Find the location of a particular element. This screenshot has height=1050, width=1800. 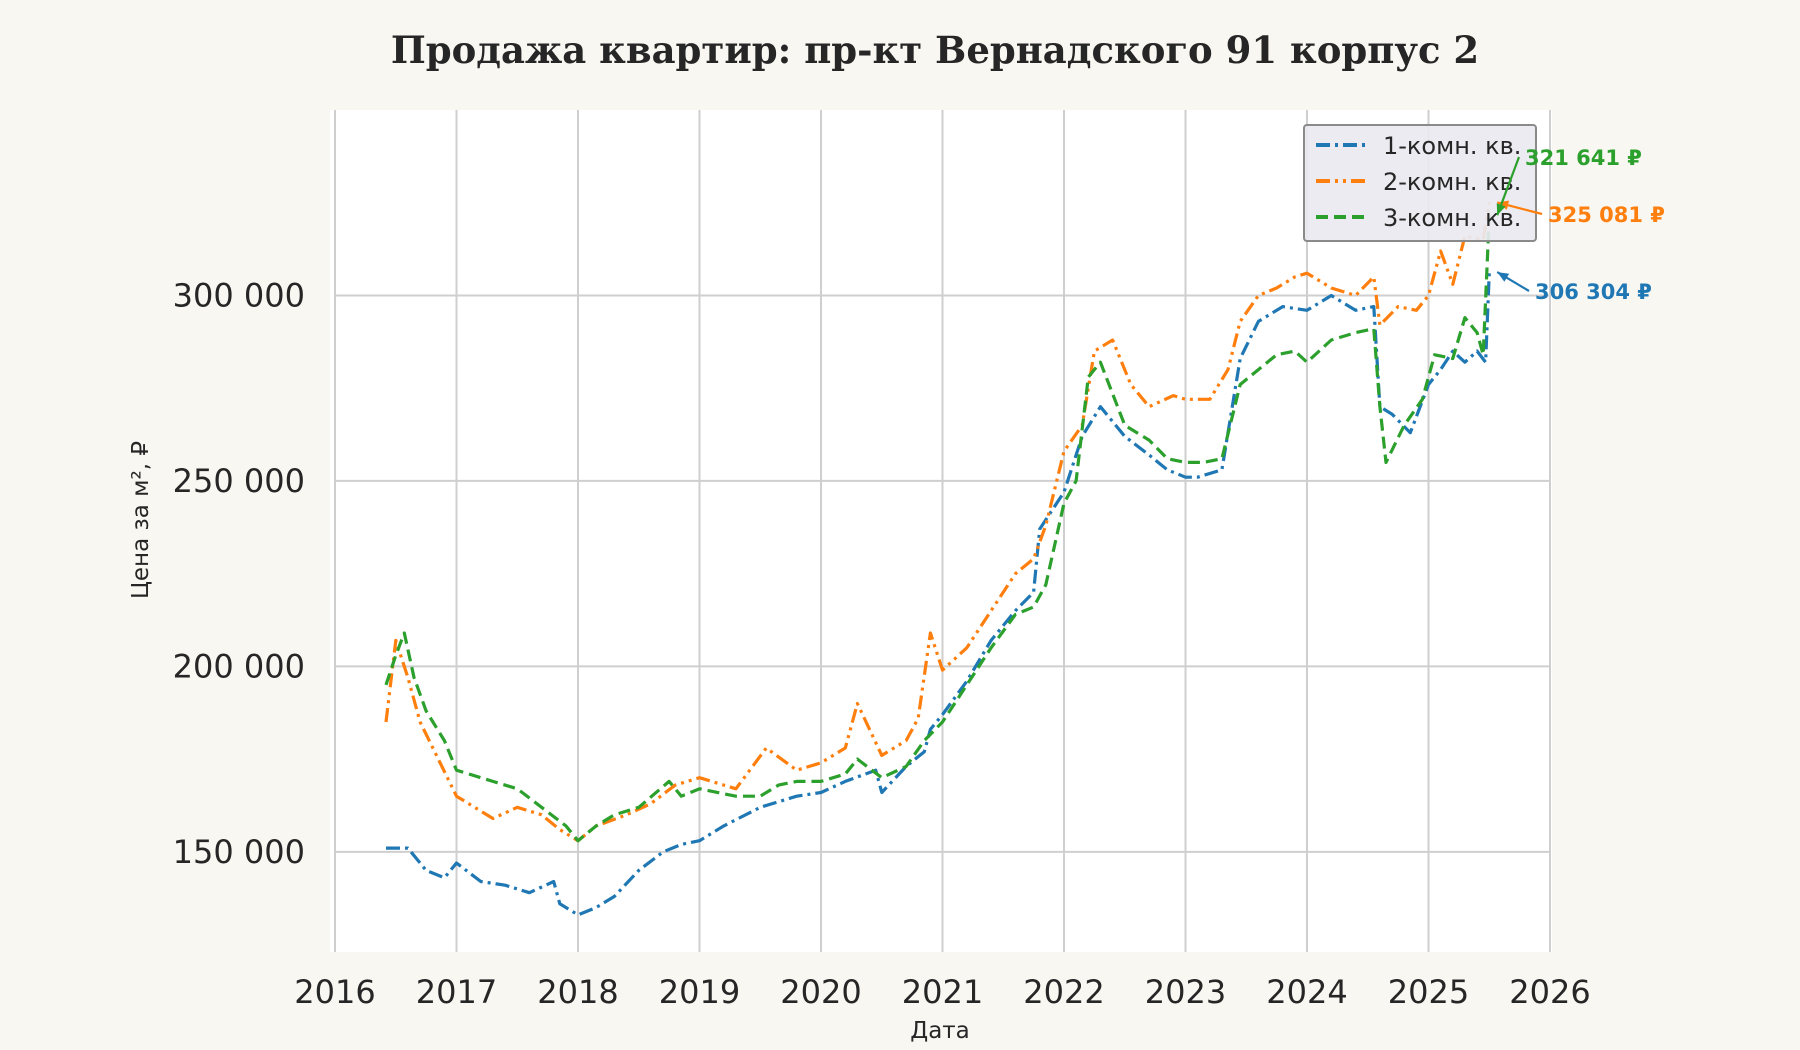

x-tick-label: 2022 is located at coordinates (1063, 992).